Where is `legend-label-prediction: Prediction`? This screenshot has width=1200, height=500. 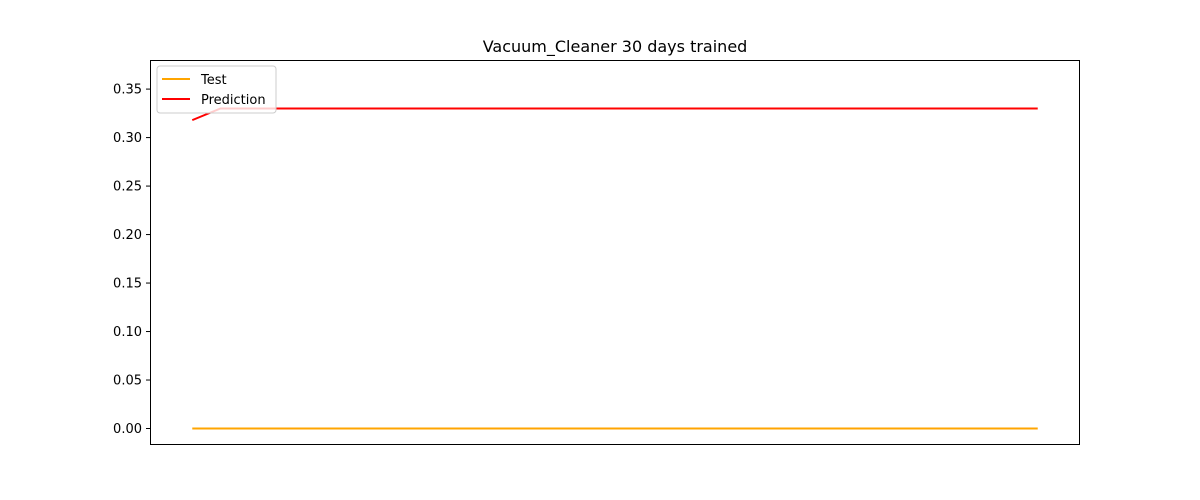 legend-label-prediction: Prediction is located at coordinates (233, 100).